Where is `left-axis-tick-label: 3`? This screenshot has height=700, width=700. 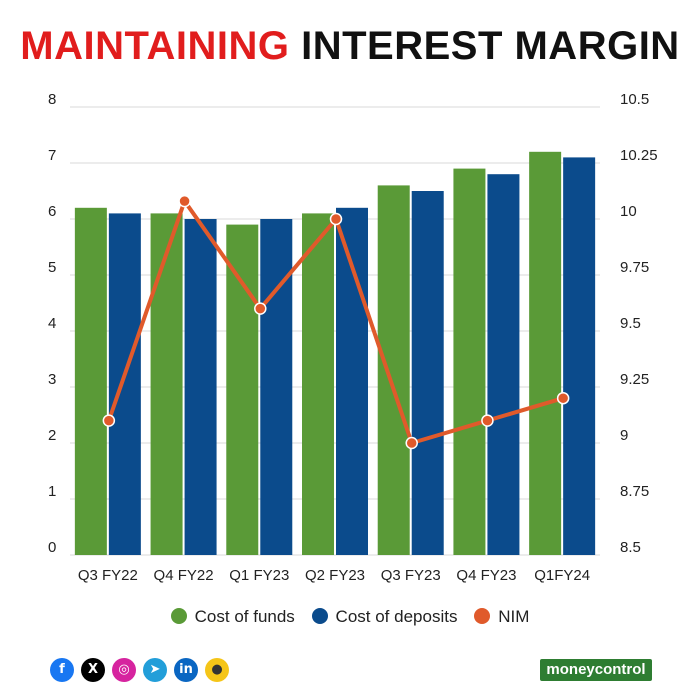 left-axis-tick-label: 3 is located at coordinates (52, 379).